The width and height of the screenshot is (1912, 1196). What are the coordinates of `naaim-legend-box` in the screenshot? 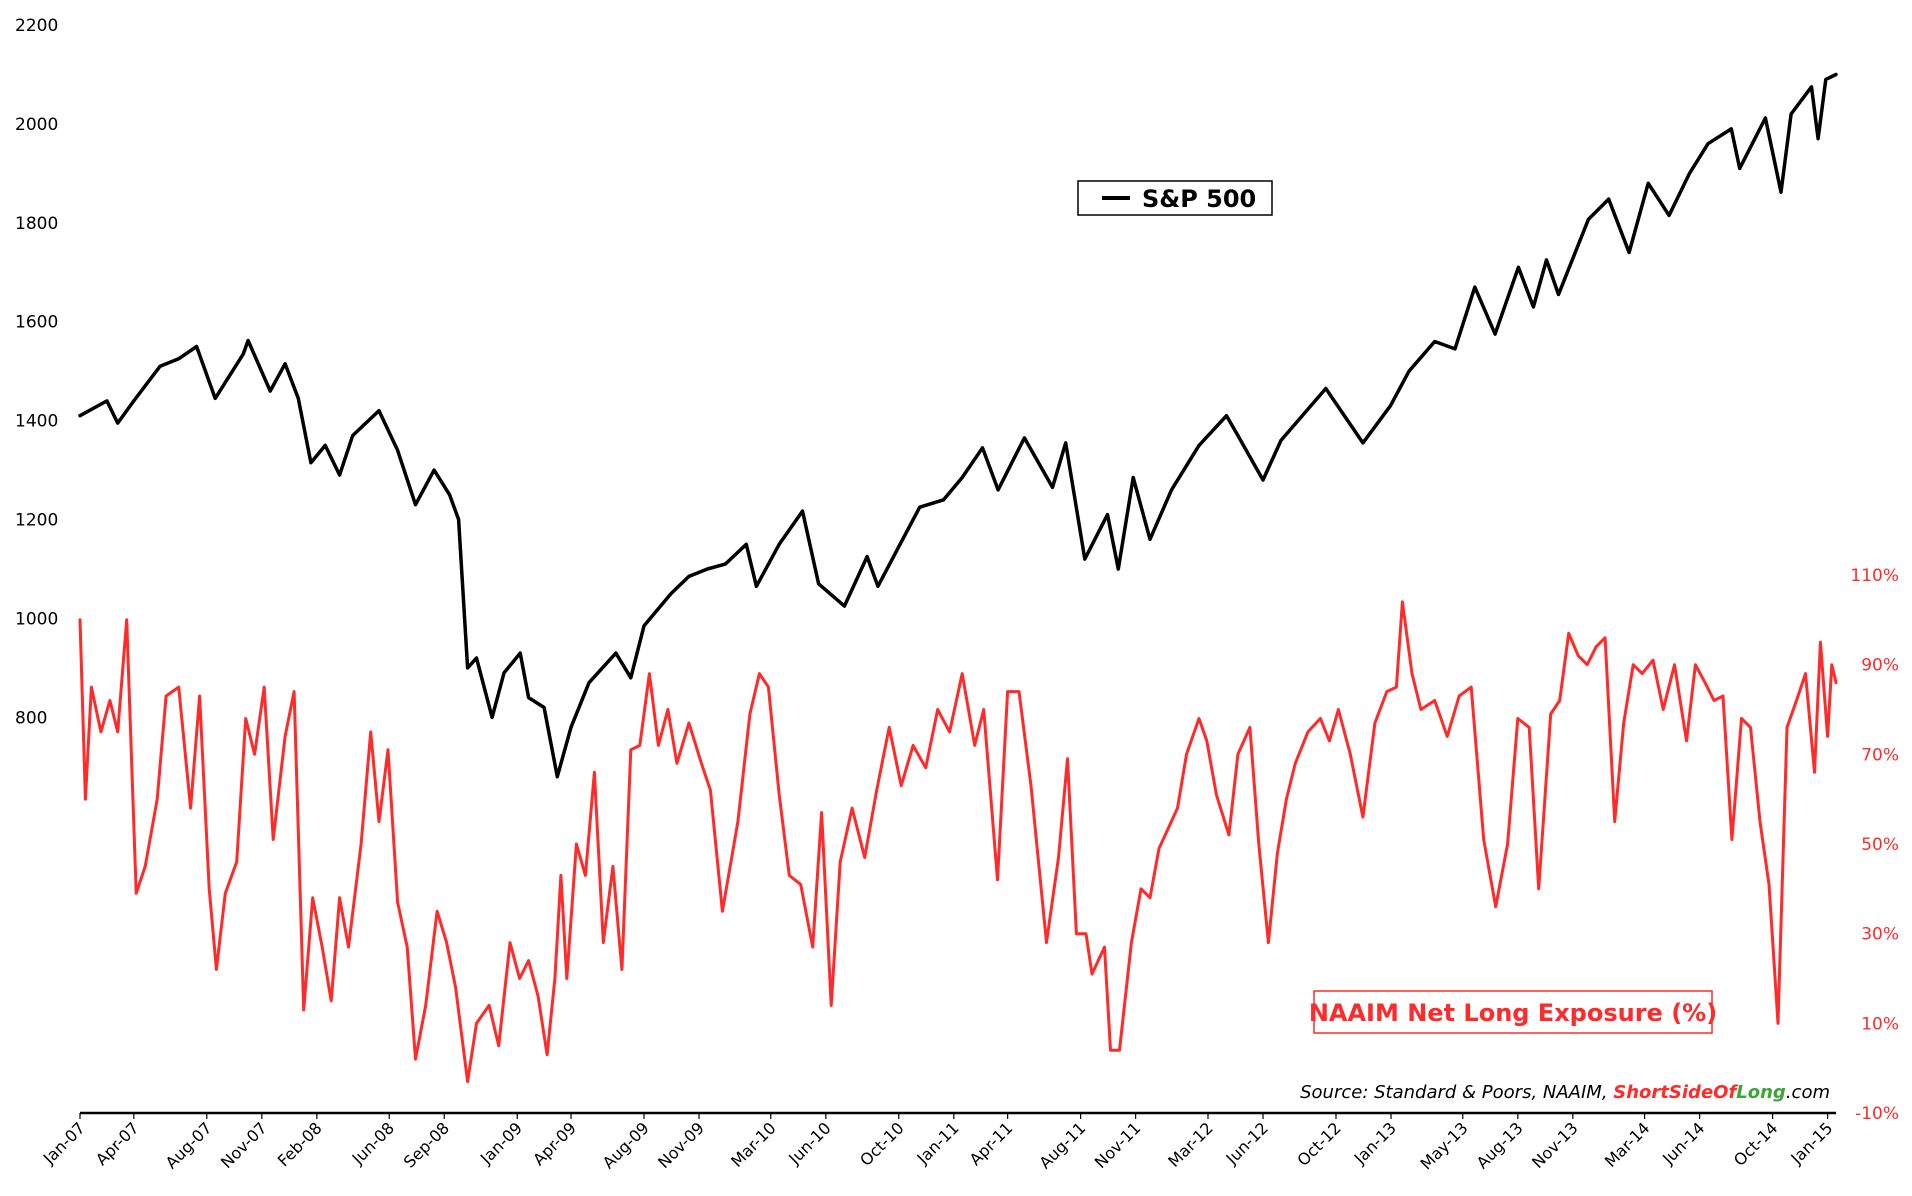 It's located at (1513, 1012).